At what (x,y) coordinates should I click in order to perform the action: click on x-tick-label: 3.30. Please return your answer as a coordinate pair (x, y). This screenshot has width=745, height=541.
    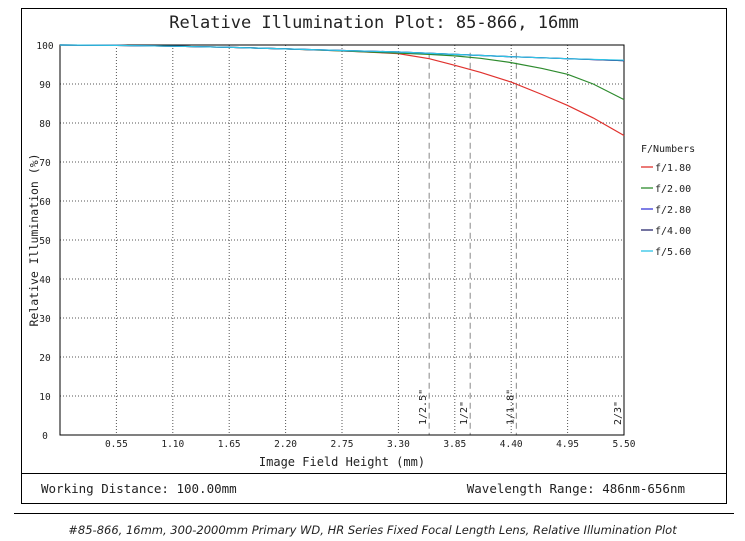
    Looking at the image, I should click on (398, 444).